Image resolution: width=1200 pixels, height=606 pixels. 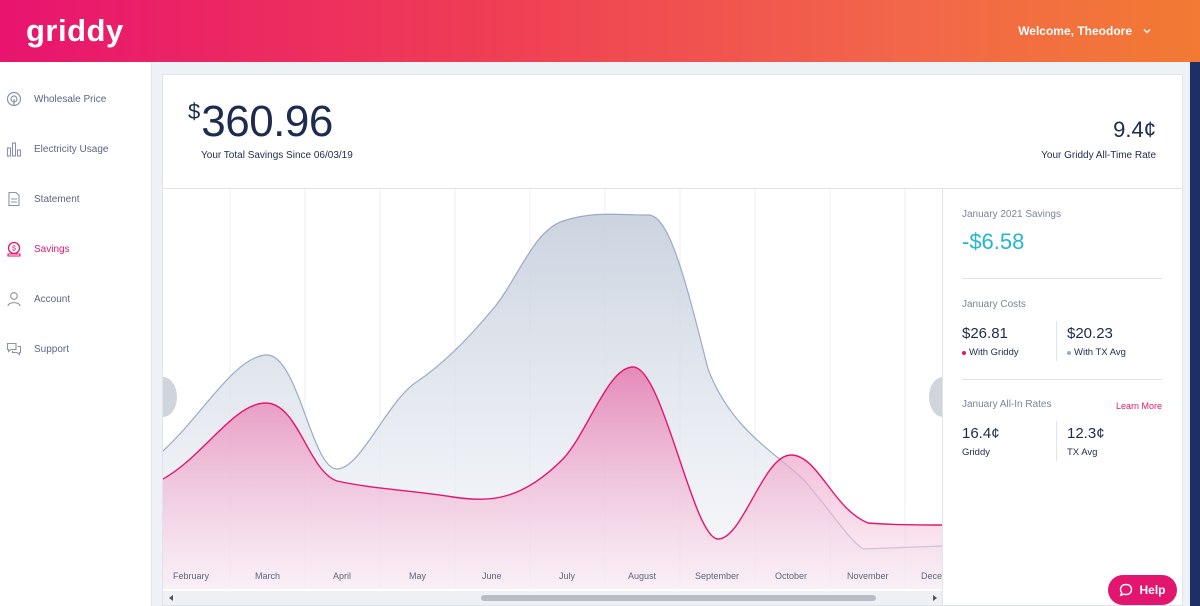 I want to click on tx-rate-label: TX Avg, so click(x=1082, y=452).